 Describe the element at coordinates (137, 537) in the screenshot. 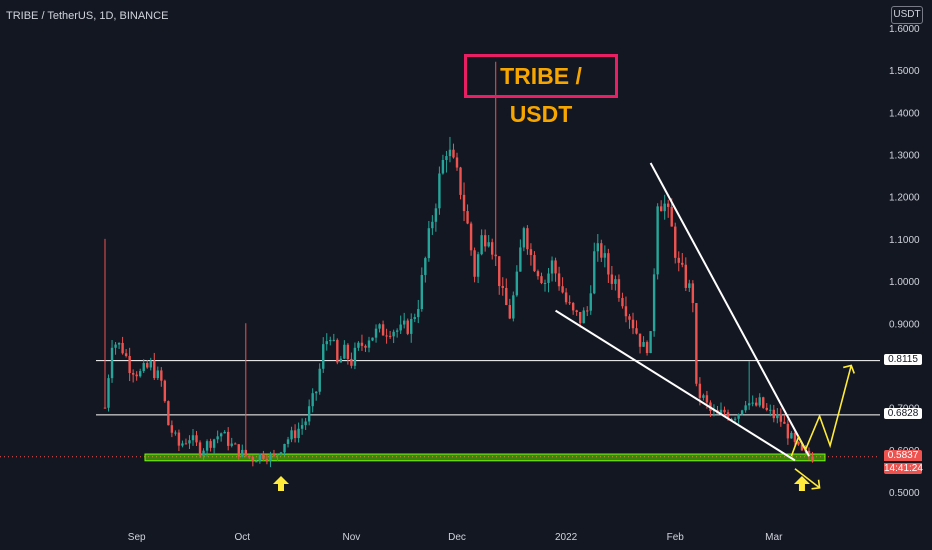

I see `time-tick-label: Sep` at that location.